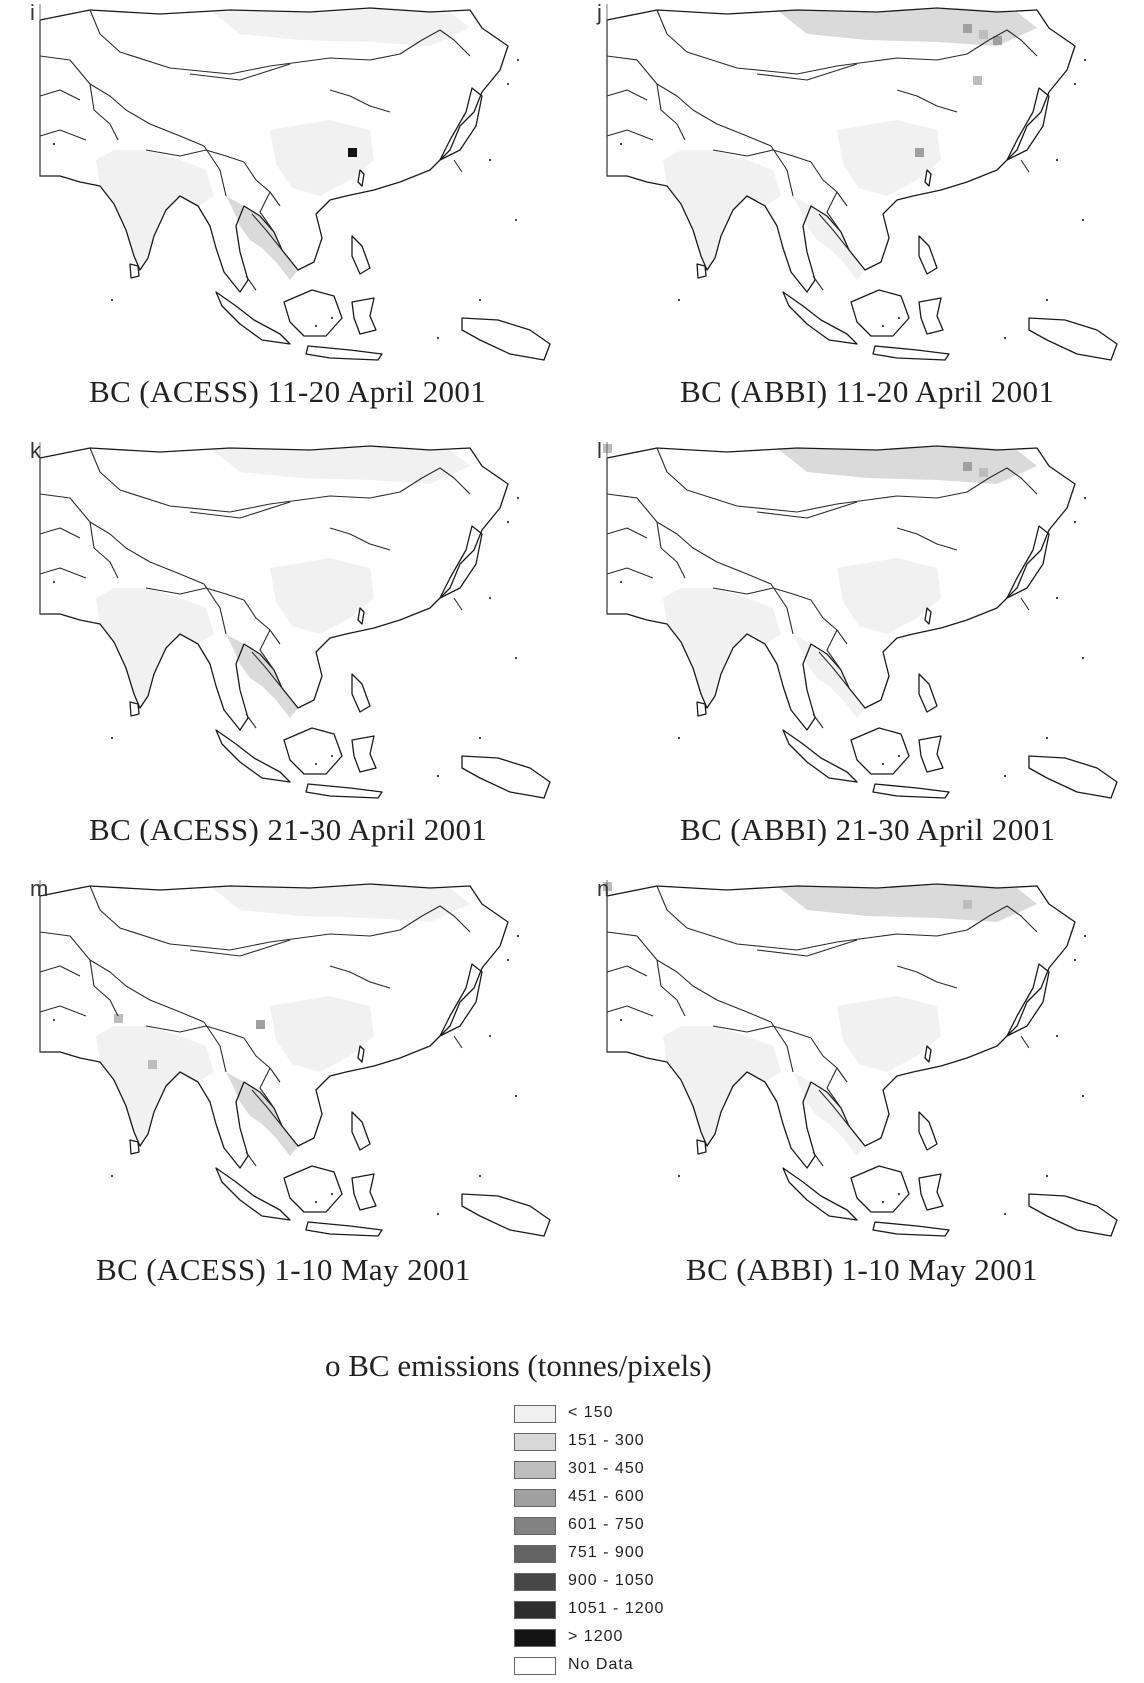  What do you see at coordinates (624, 1417) in the screenshot?
I see `legend-item: < 150` at bounding box center [624, 1417].